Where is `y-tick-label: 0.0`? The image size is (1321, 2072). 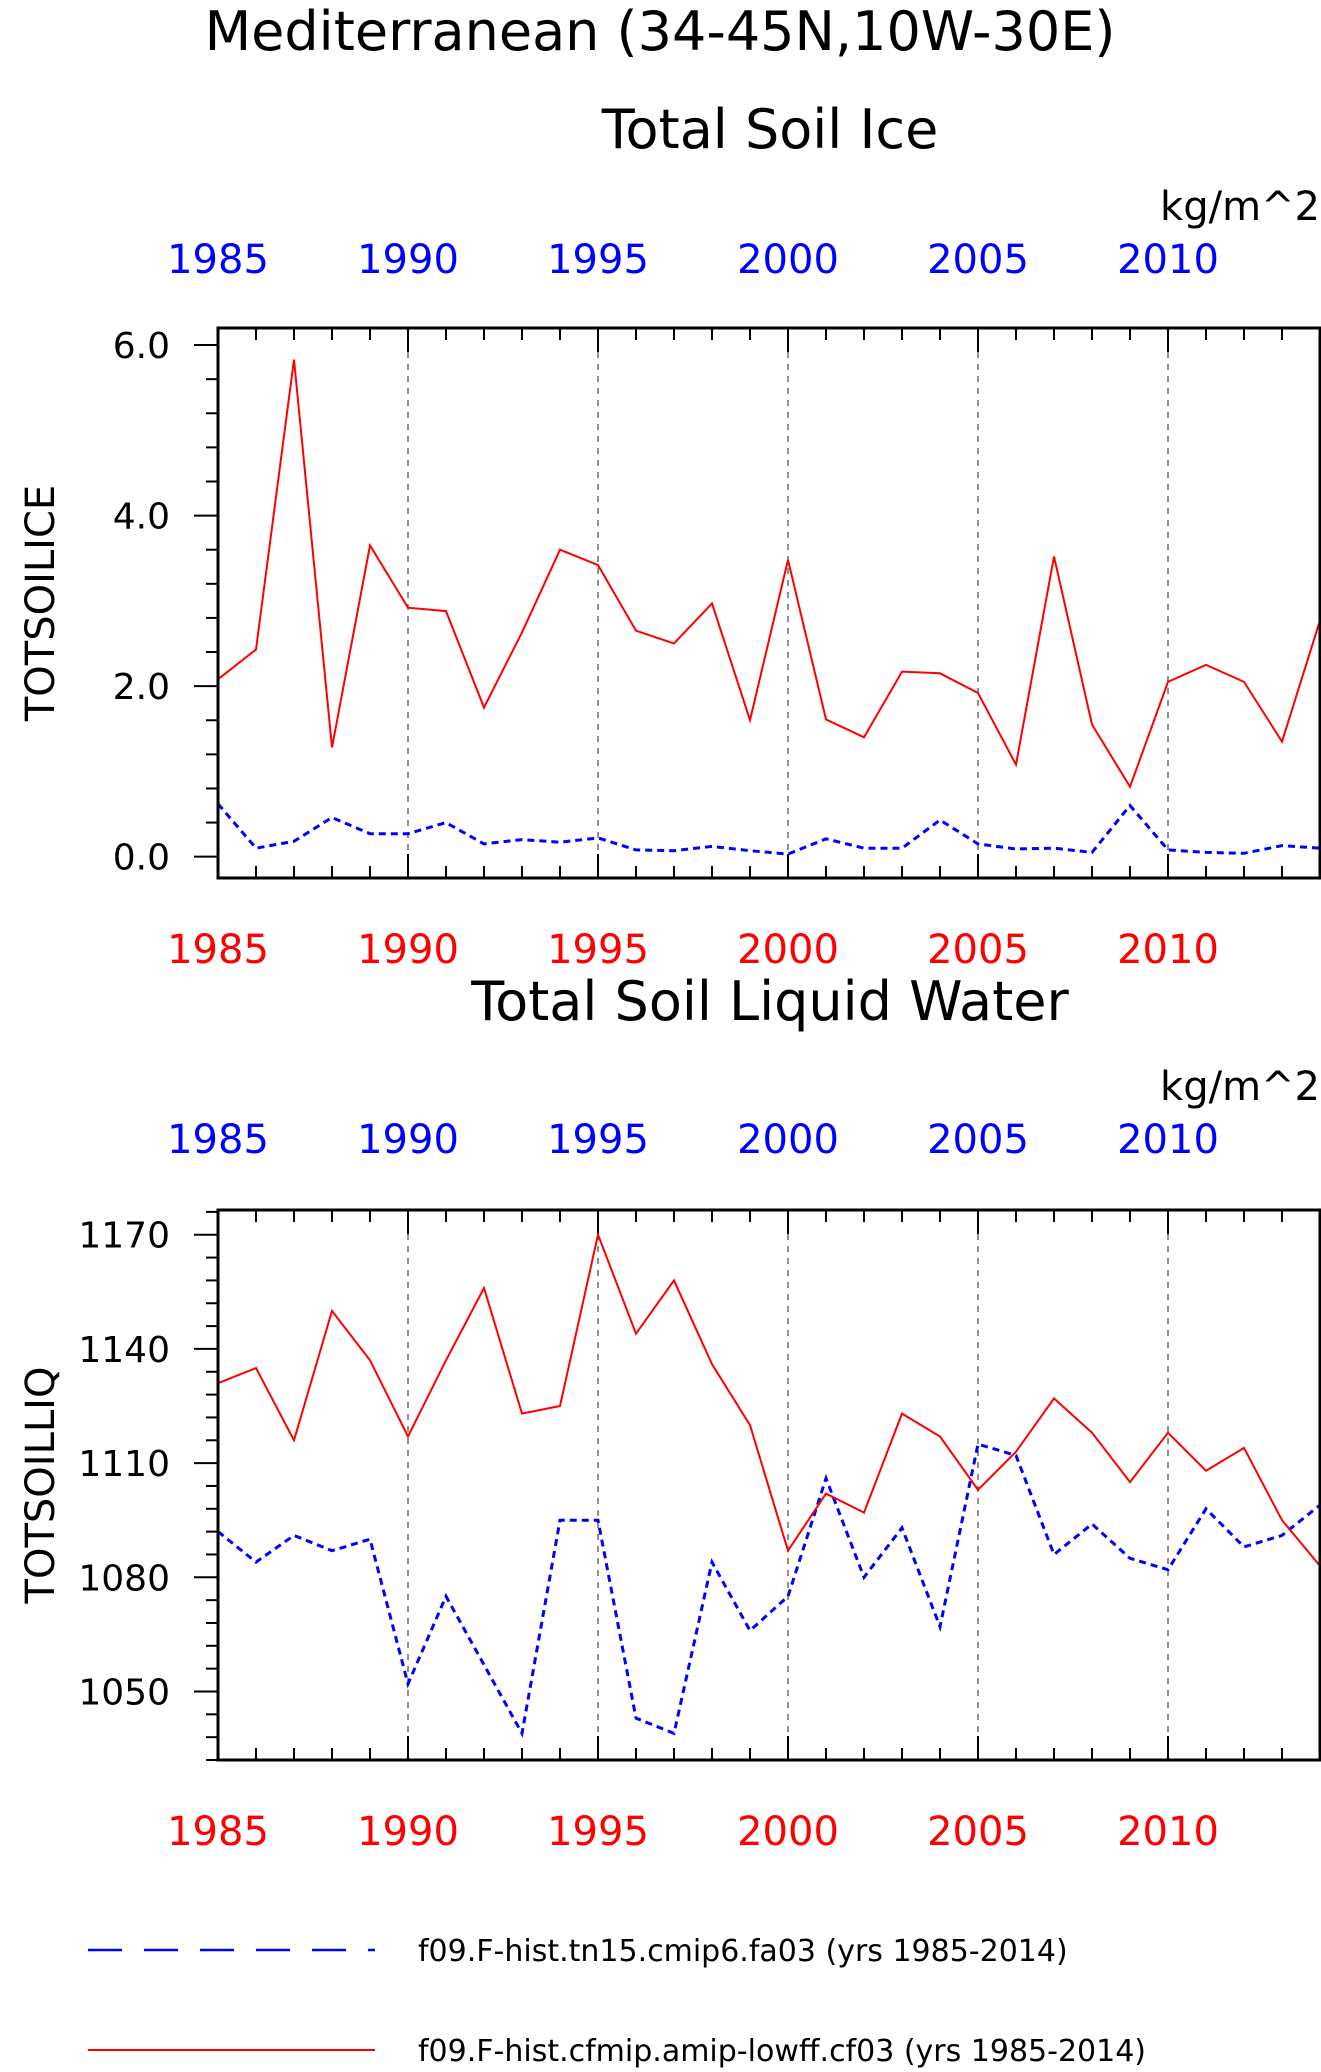
y-tick-label: 0.0 is located at coordinates (141, 858).